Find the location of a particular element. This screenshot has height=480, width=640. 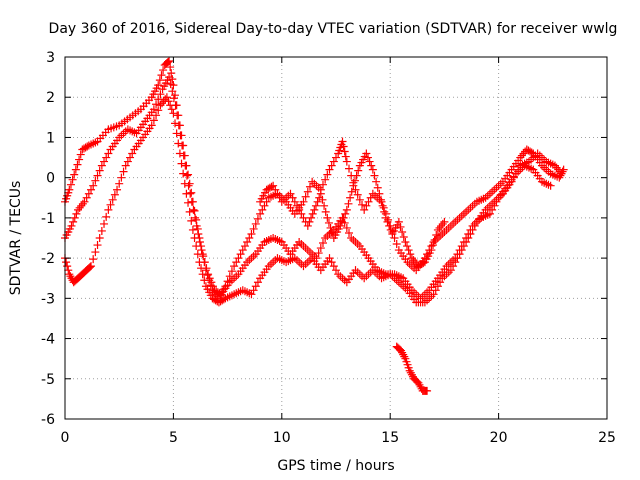

y-tick-label: -2 is located at coordinates (48, 259).